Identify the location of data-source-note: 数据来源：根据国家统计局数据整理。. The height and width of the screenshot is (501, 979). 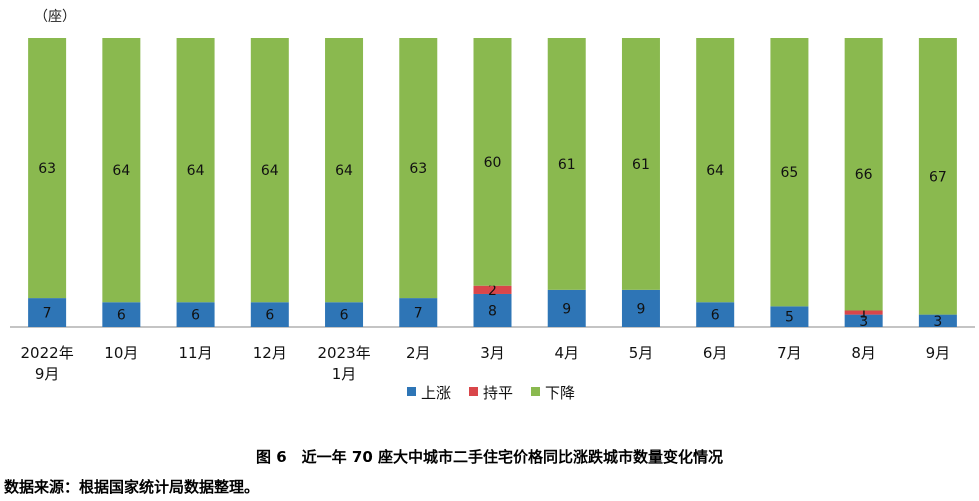
(132, 487).